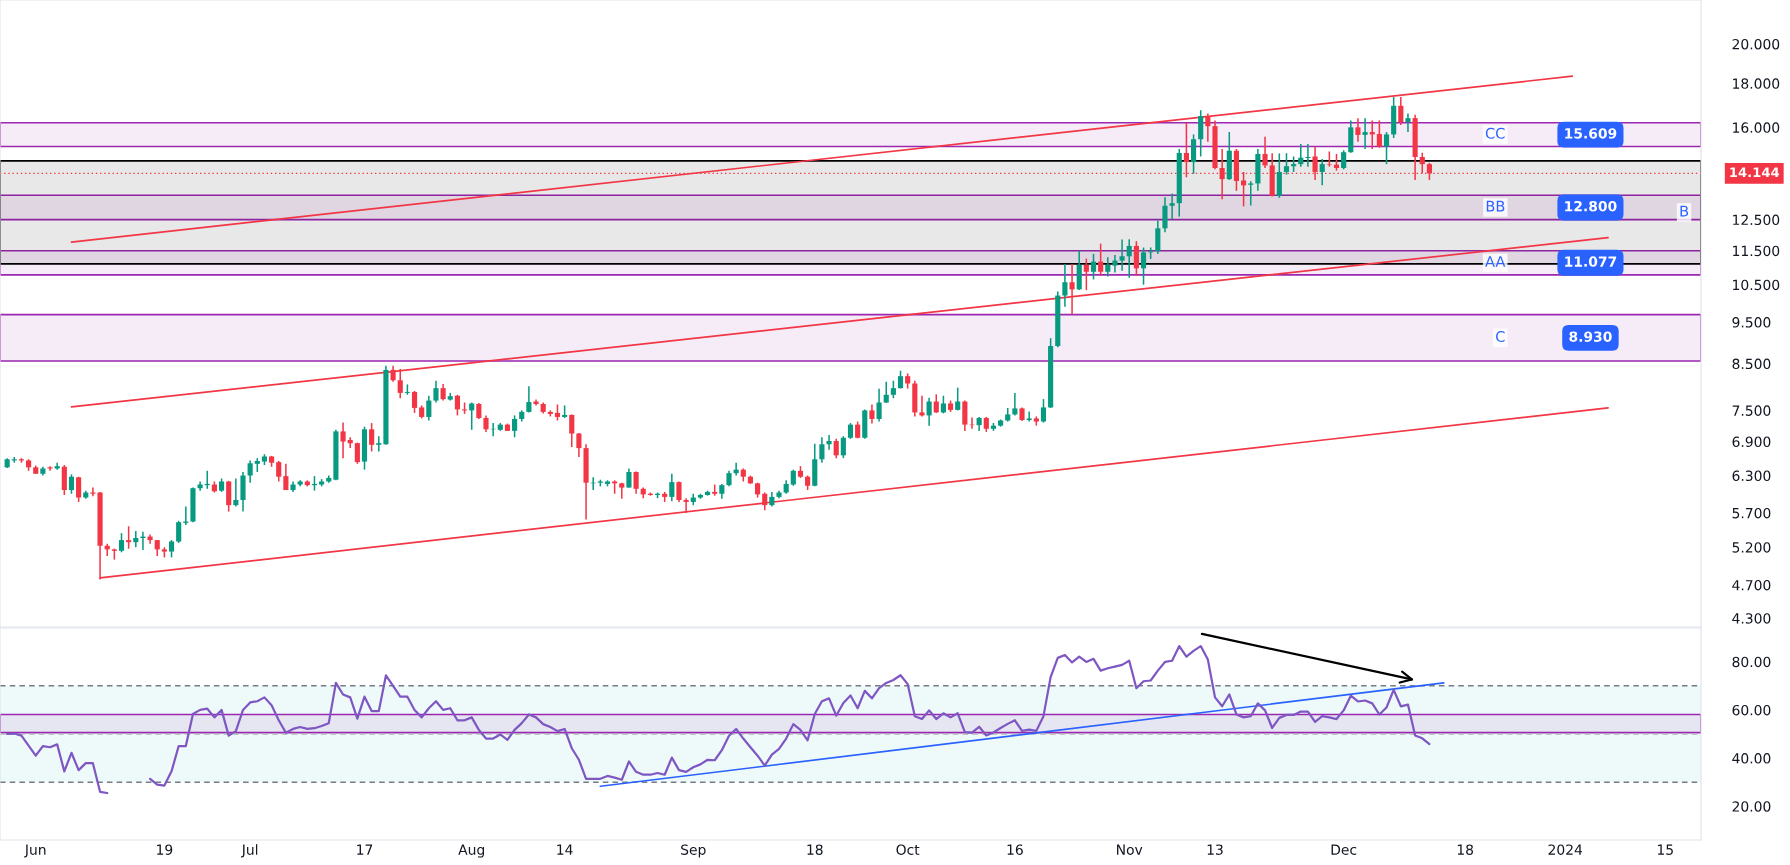  Describe the element at coordinates (1756, 127) in the screenshot. I see `y-tick-label: 16.000` at that location.